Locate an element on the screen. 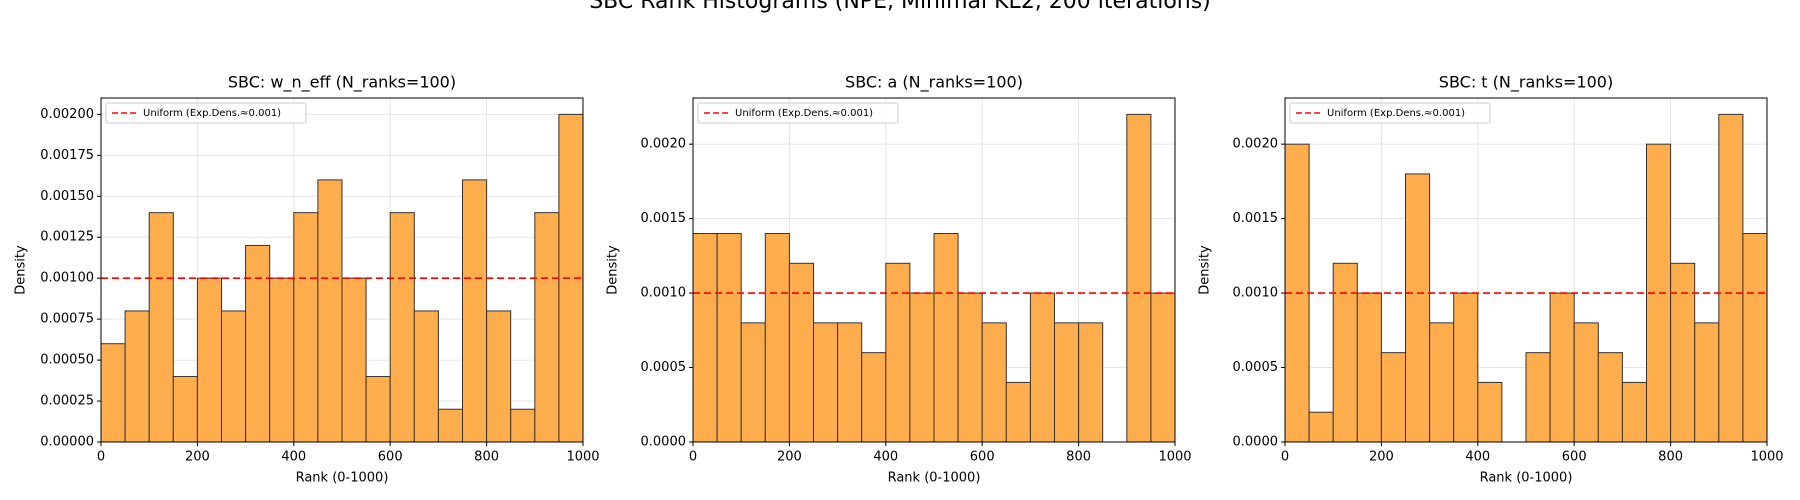 Image resolution: width=1800 pixels, height=500 pixels. y-tick-label: 0.00150 is located at coordinates (67, 196).